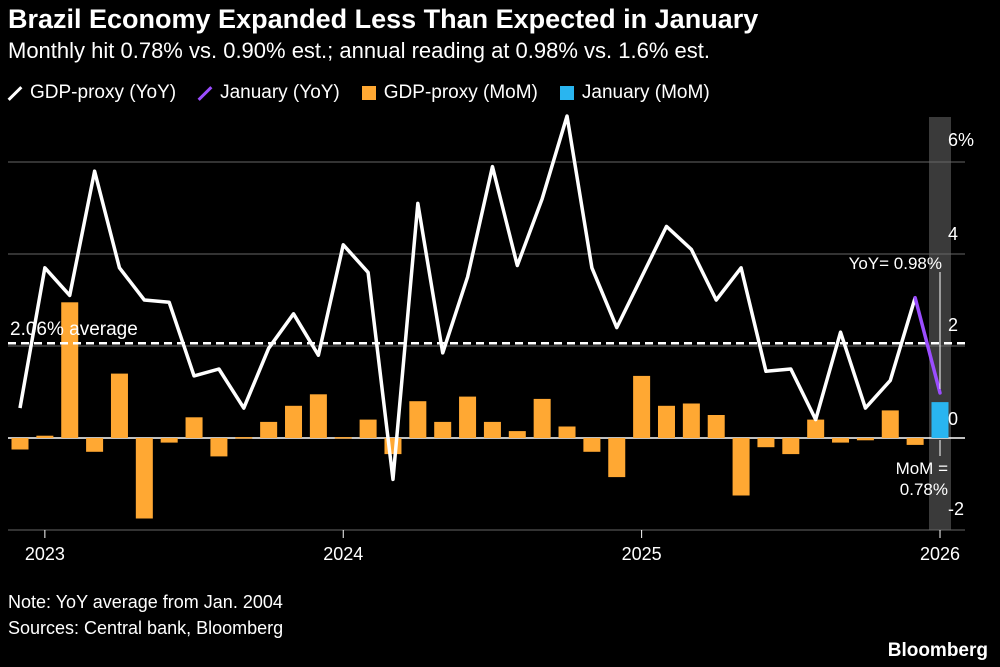 Image resolution: width=1000 pixels, height=667 pixels. I want to click on legend-swatch-january-mom, so click(566, 93).